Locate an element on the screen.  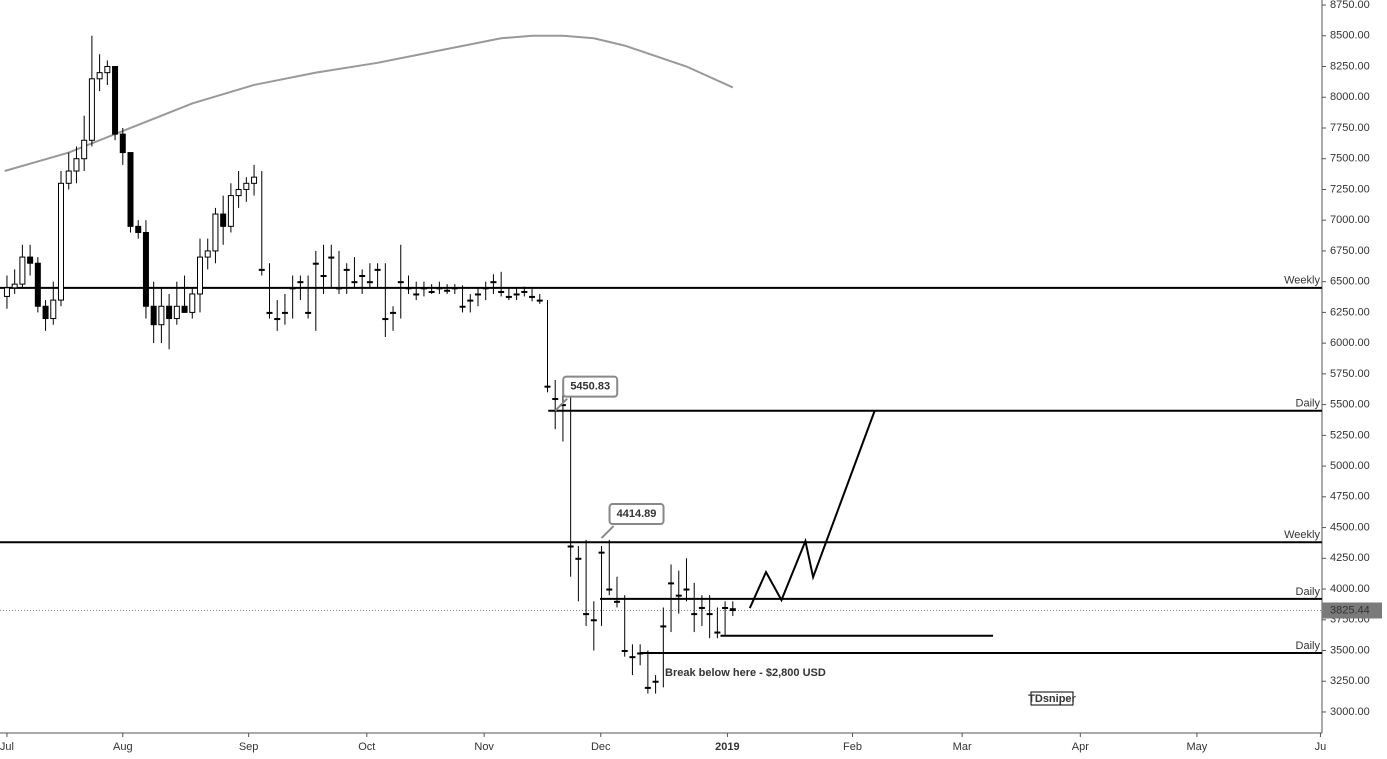
x-tick-label: Dec is located at coordinates (601, 747).